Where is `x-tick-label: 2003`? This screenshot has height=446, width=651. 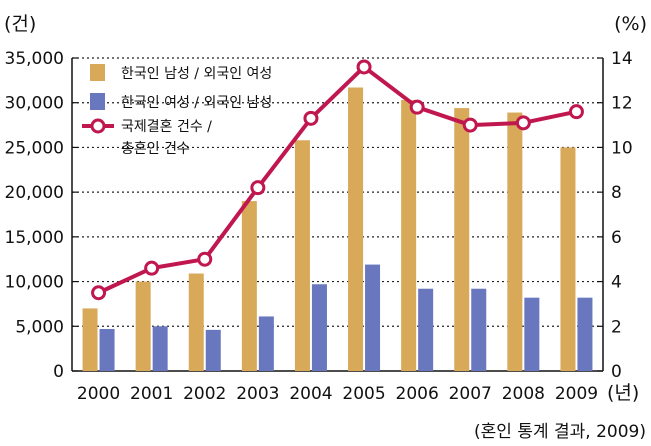
x-tick-label: 2003 is located at coordinates (257, 394).